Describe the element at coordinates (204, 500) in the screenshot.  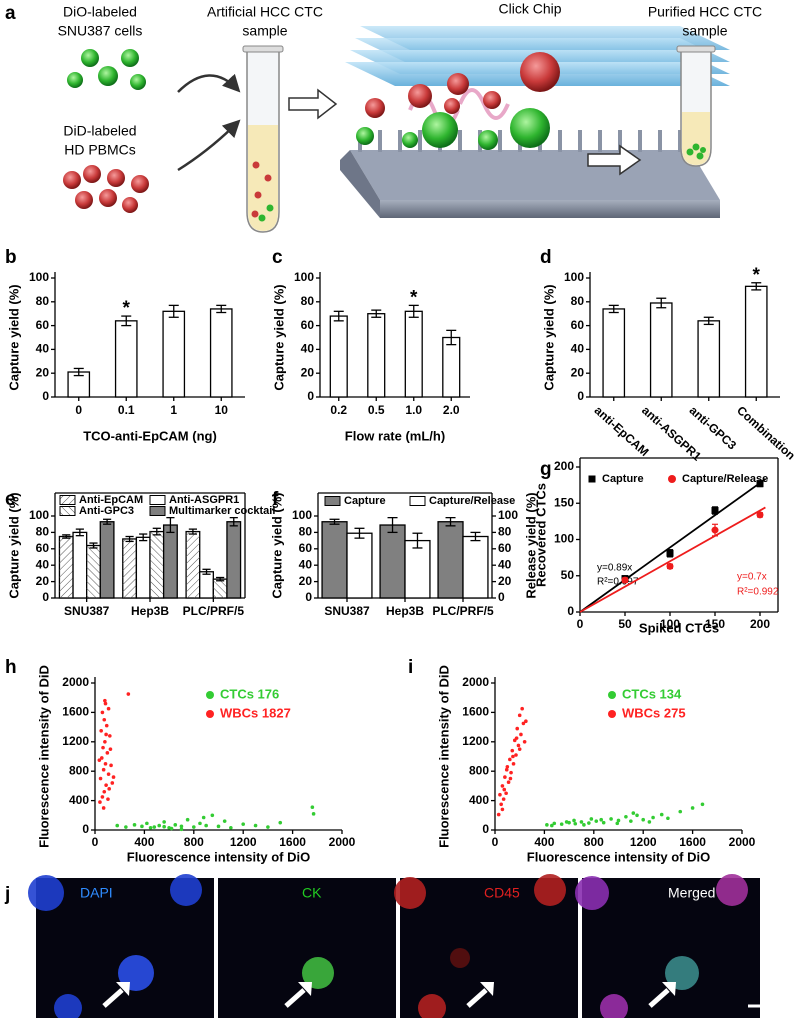
I see `legend-label: Anti-ASGPR1` at that location.